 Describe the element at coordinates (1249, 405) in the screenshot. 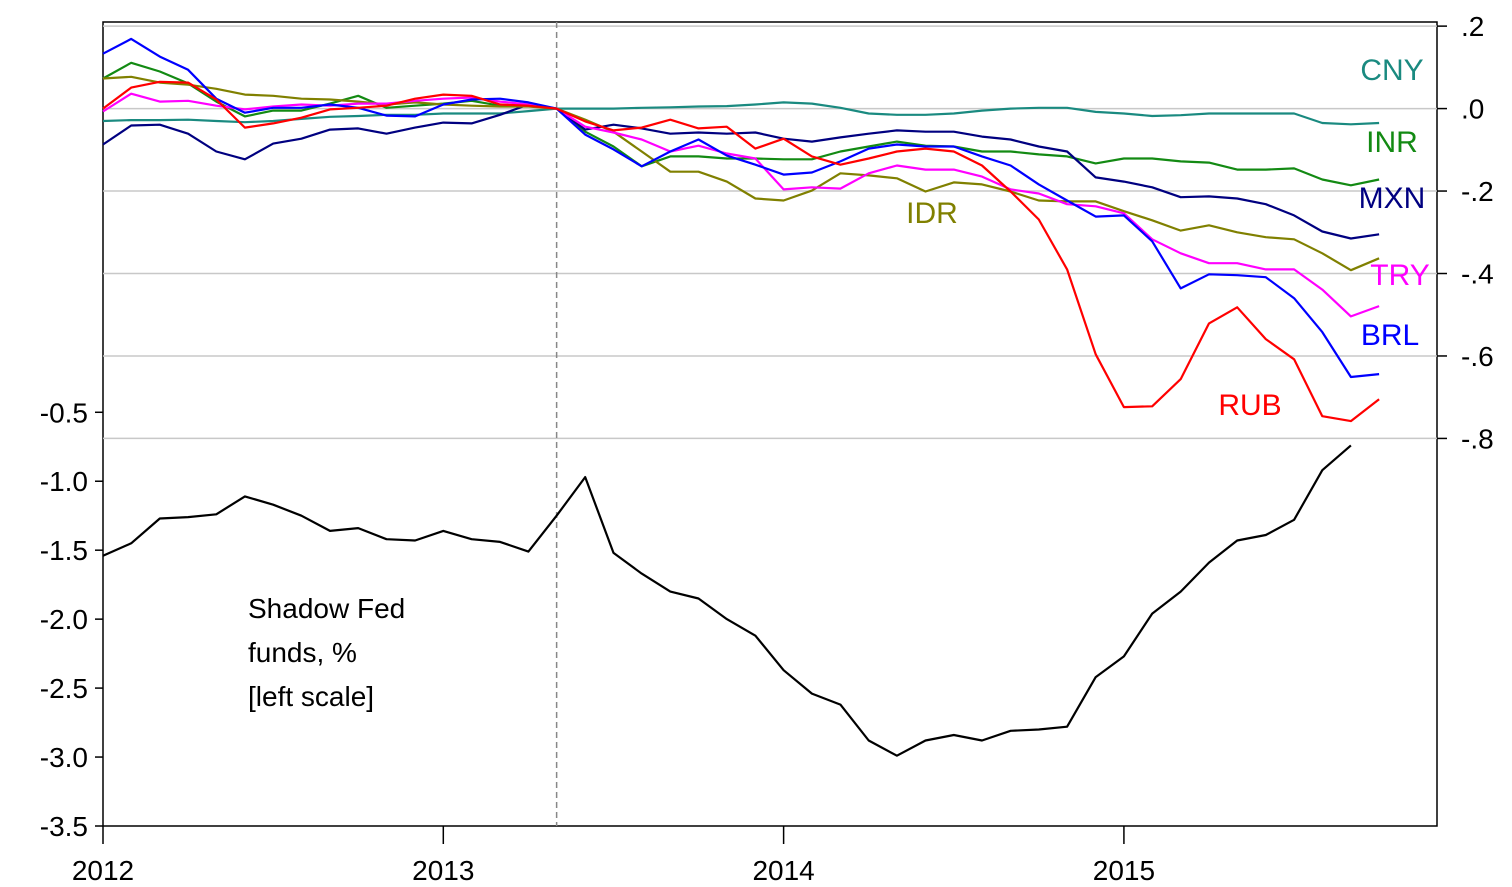

I see `series-label: RUB` at that location.